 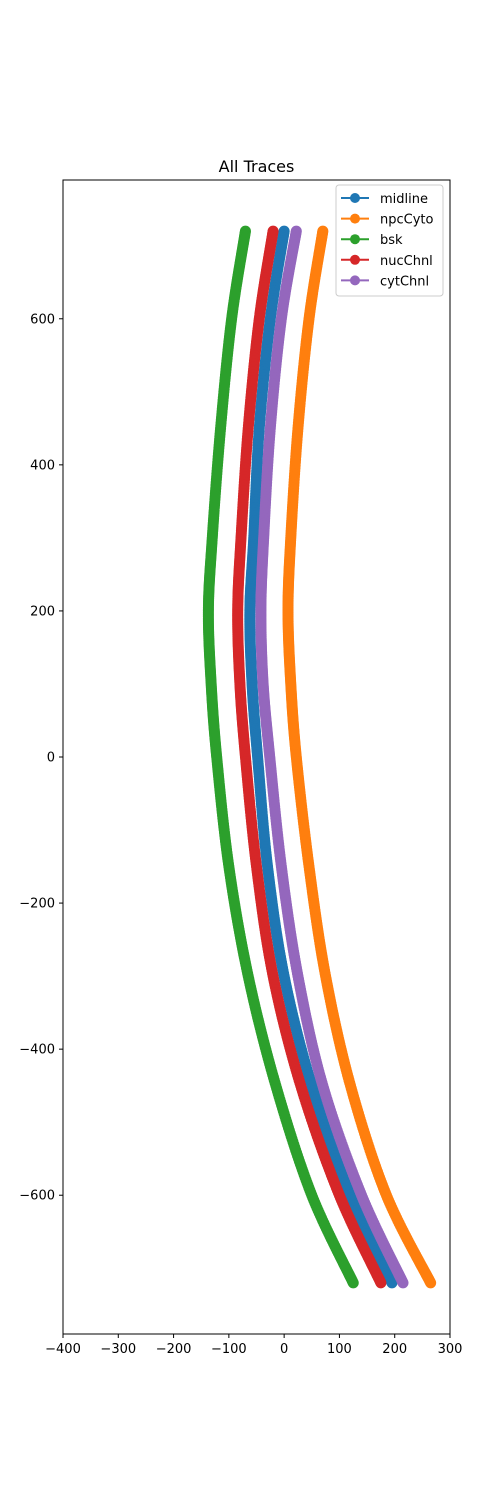 I want to click on legend-item-bsk: bsk, so click(x=372, y=240).